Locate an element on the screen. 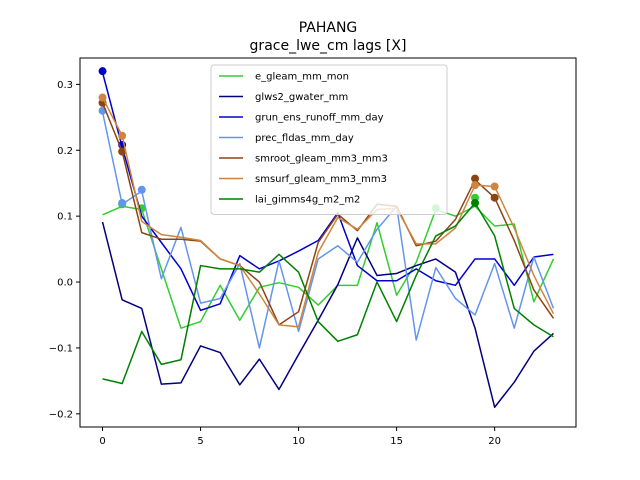  chart-title: PAHANG is located at coordinates (328, 28).